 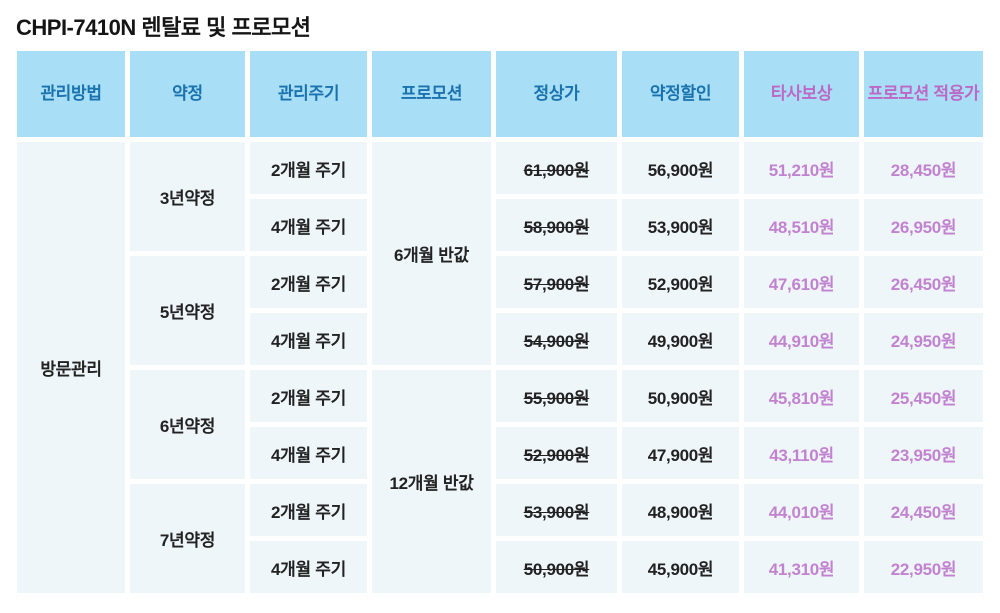 I want to click on header-contract-term: 약정, so click(x=187, y=94).